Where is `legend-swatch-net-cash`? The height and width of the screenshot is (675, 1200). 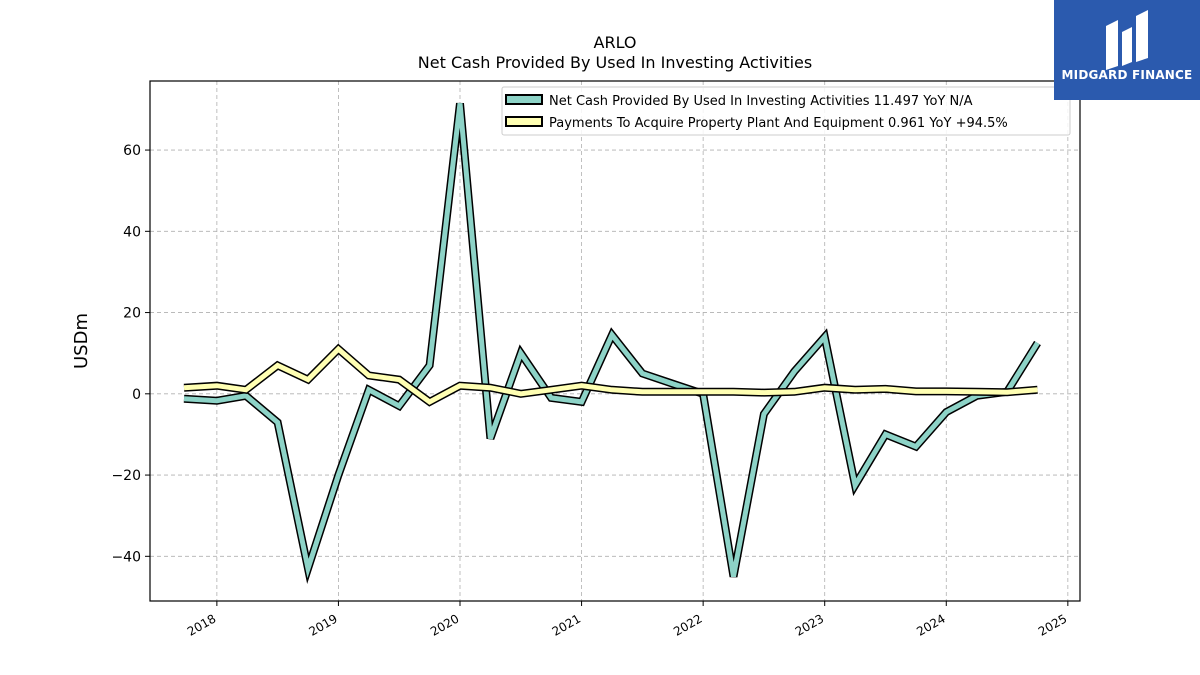 legend-swatch-net-cash is located at coordinates (524, 99).